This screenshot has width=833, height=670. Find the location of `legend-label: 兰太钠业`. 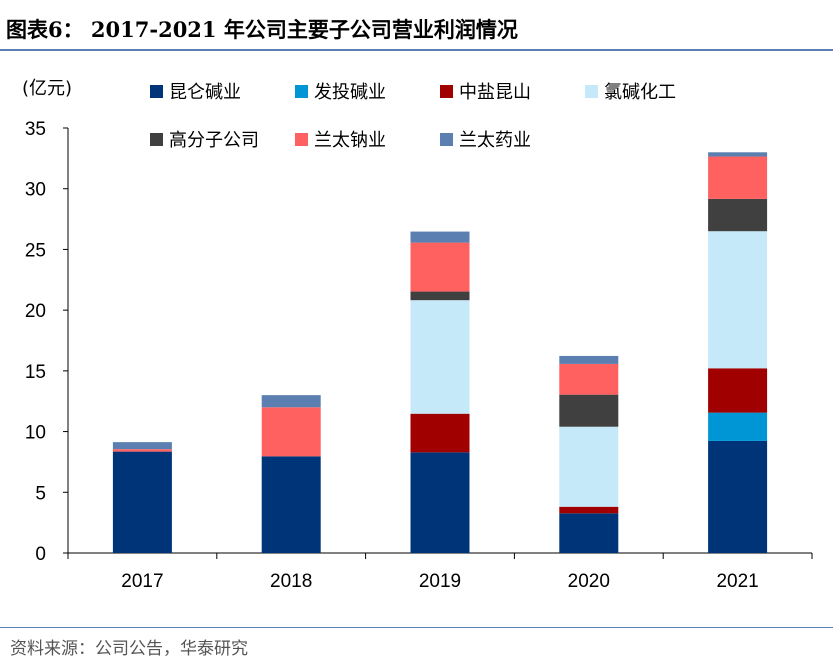

legend-label: 兰太钠业 is located at coordinates (350, 140).